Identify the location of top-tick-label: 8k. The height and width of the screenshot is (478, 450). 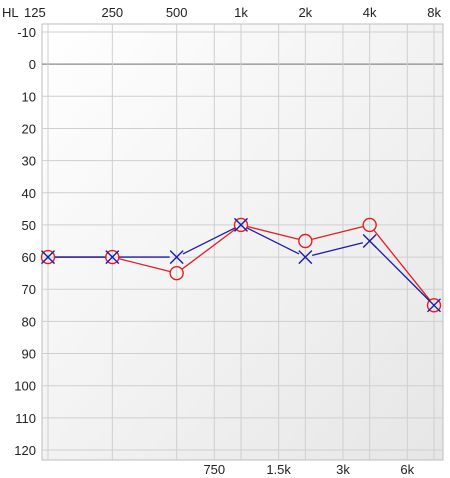
(434, 12).